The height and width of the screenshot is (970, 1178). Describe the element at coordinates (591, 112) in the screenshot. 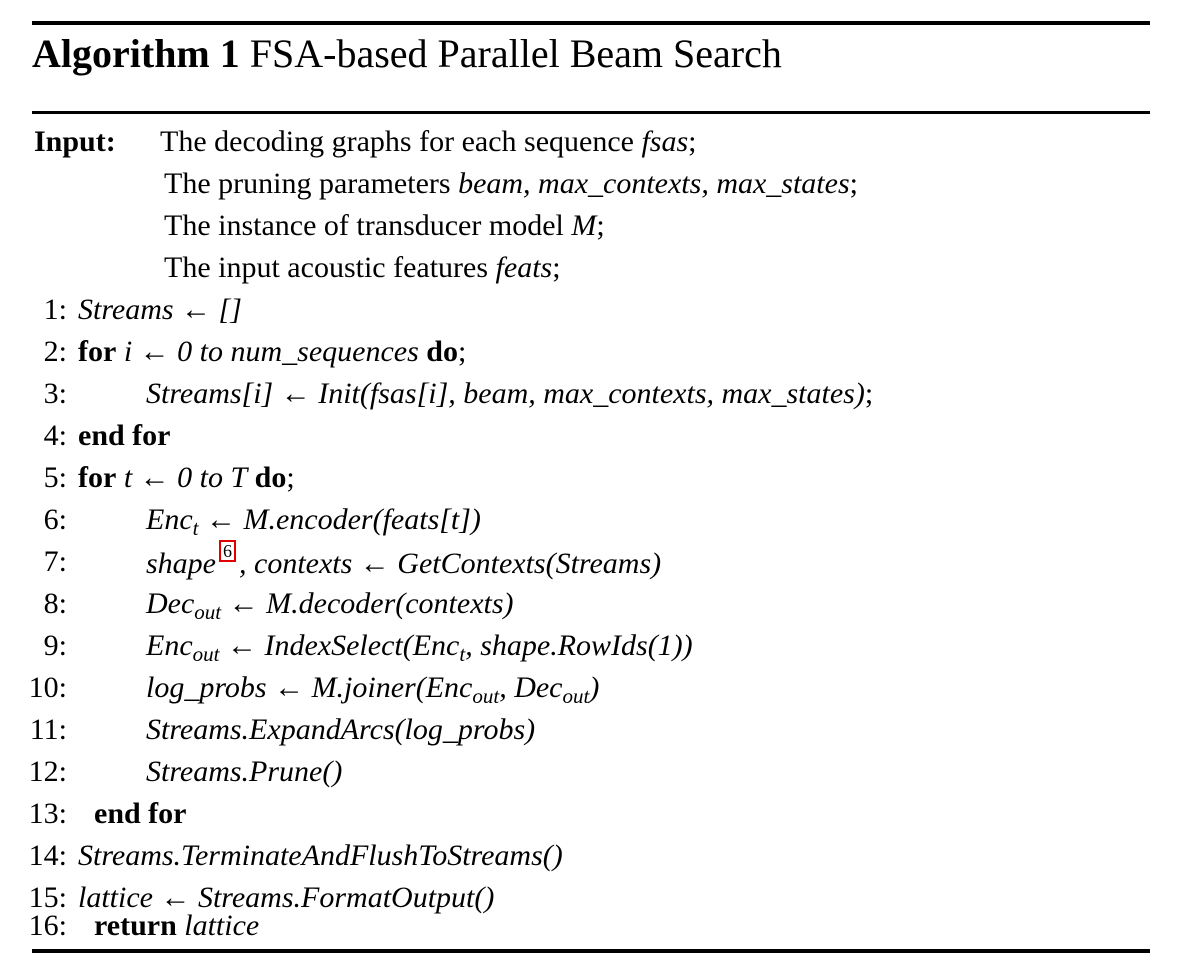

I see `title-rule` at that location.